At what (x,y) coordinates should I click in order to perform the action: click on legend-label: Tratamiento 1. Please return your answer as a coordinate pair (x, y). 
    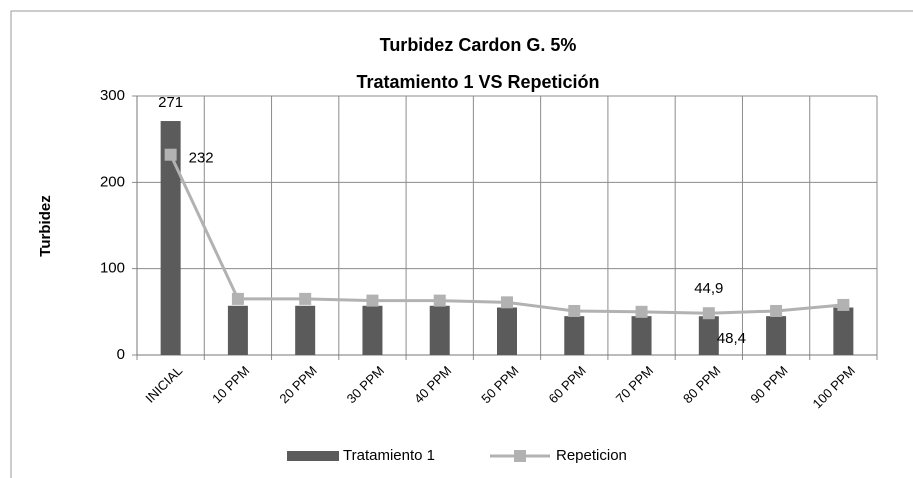
    Looking at the image, I should click on (389, 455).